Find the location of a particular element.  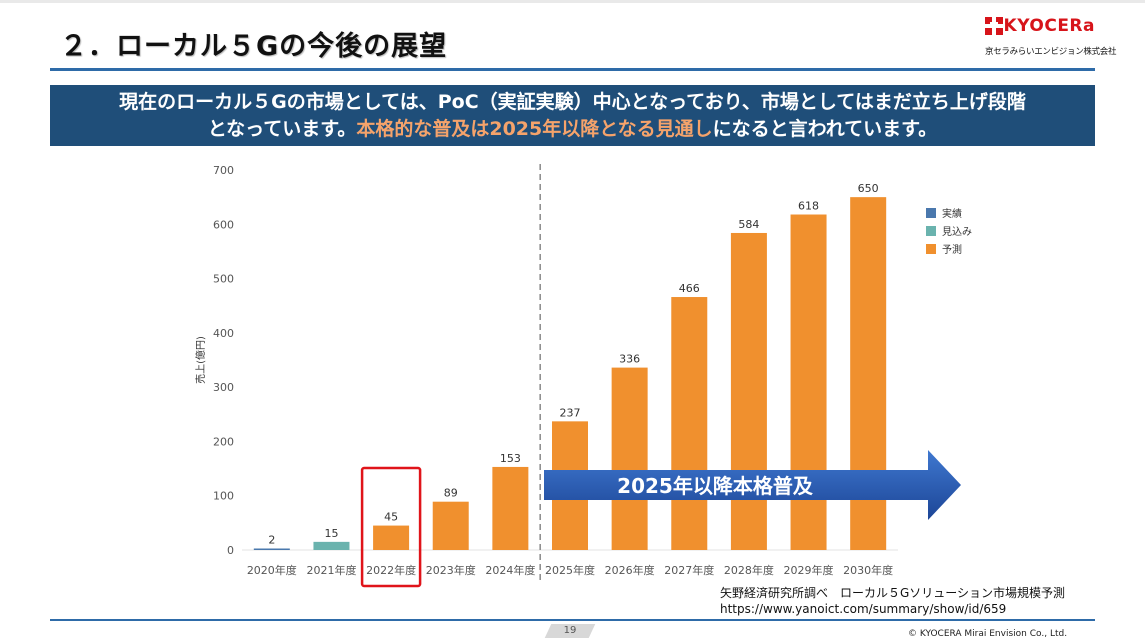

page-number-badge: 19 is located at coordinates (570, 631).